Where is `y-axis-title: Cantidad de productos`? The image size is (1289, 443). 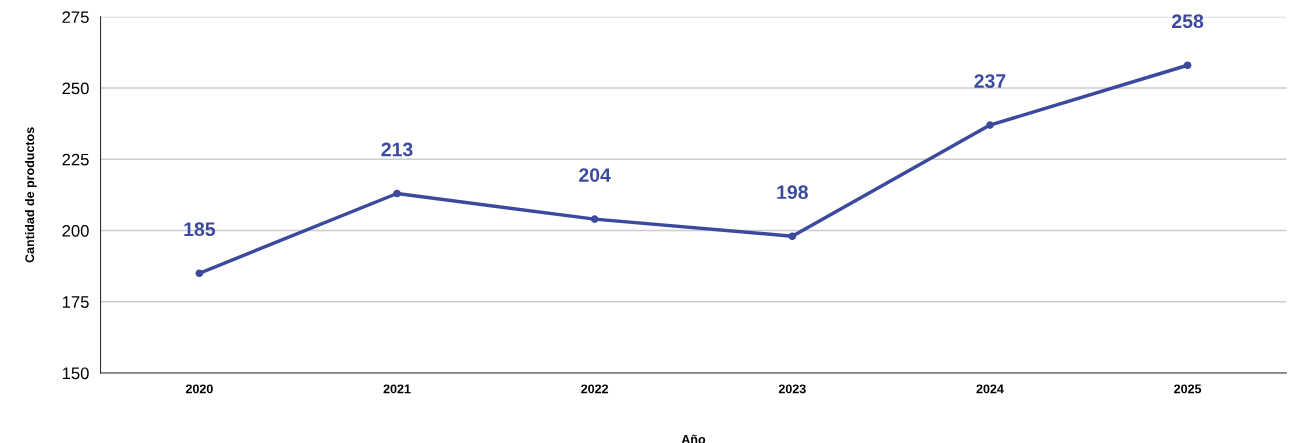 y-axis-title: Cantidad de productos is located at coordinates (30, 195).